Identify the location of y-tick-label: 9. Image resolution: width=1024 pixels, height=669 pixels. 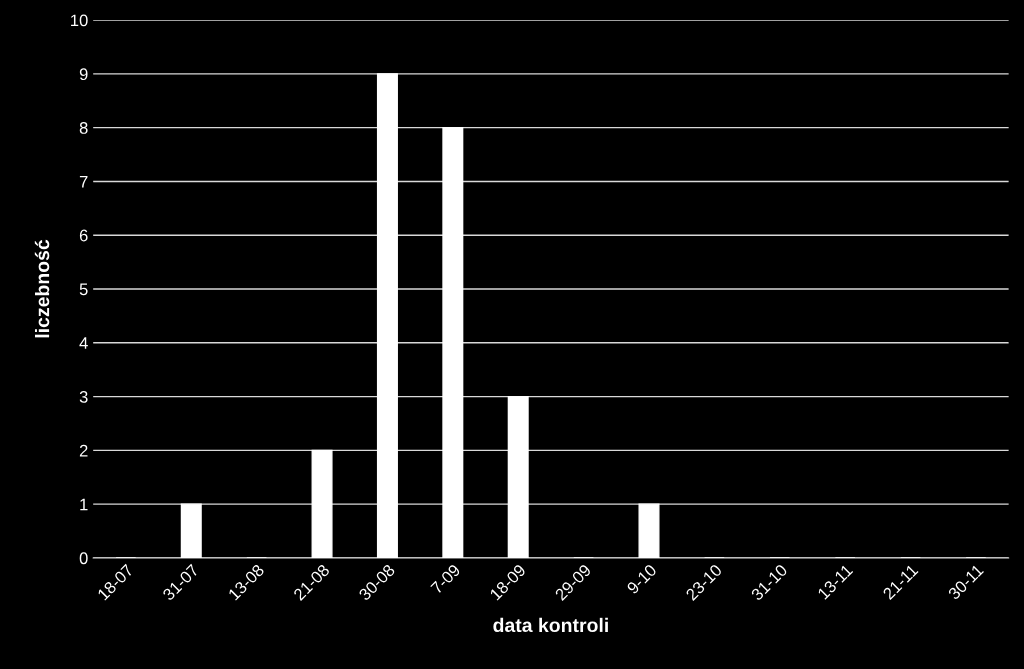
(83, 74).